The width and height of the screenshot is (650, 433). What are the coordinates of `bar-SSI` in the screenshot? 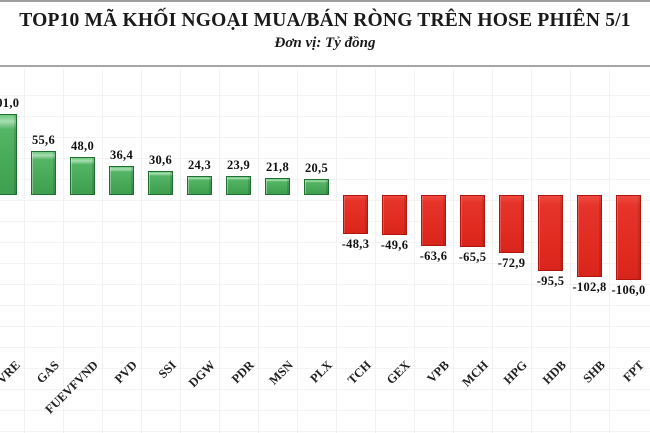 It's located at (160, 182).